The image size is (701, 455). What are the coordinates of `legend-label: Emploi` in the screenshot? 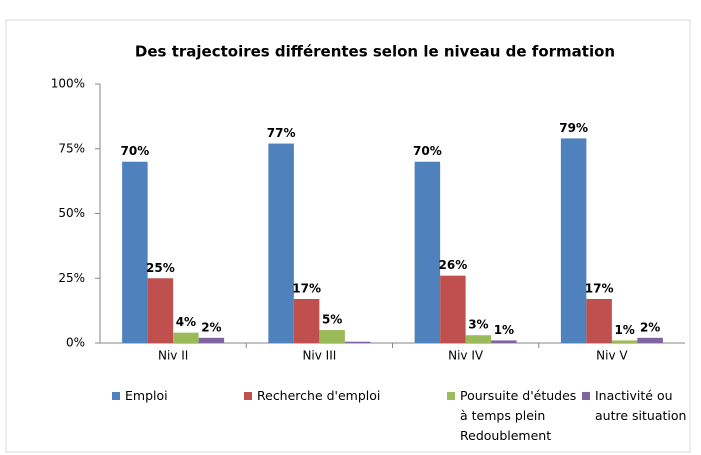 It's located at (146, 395).